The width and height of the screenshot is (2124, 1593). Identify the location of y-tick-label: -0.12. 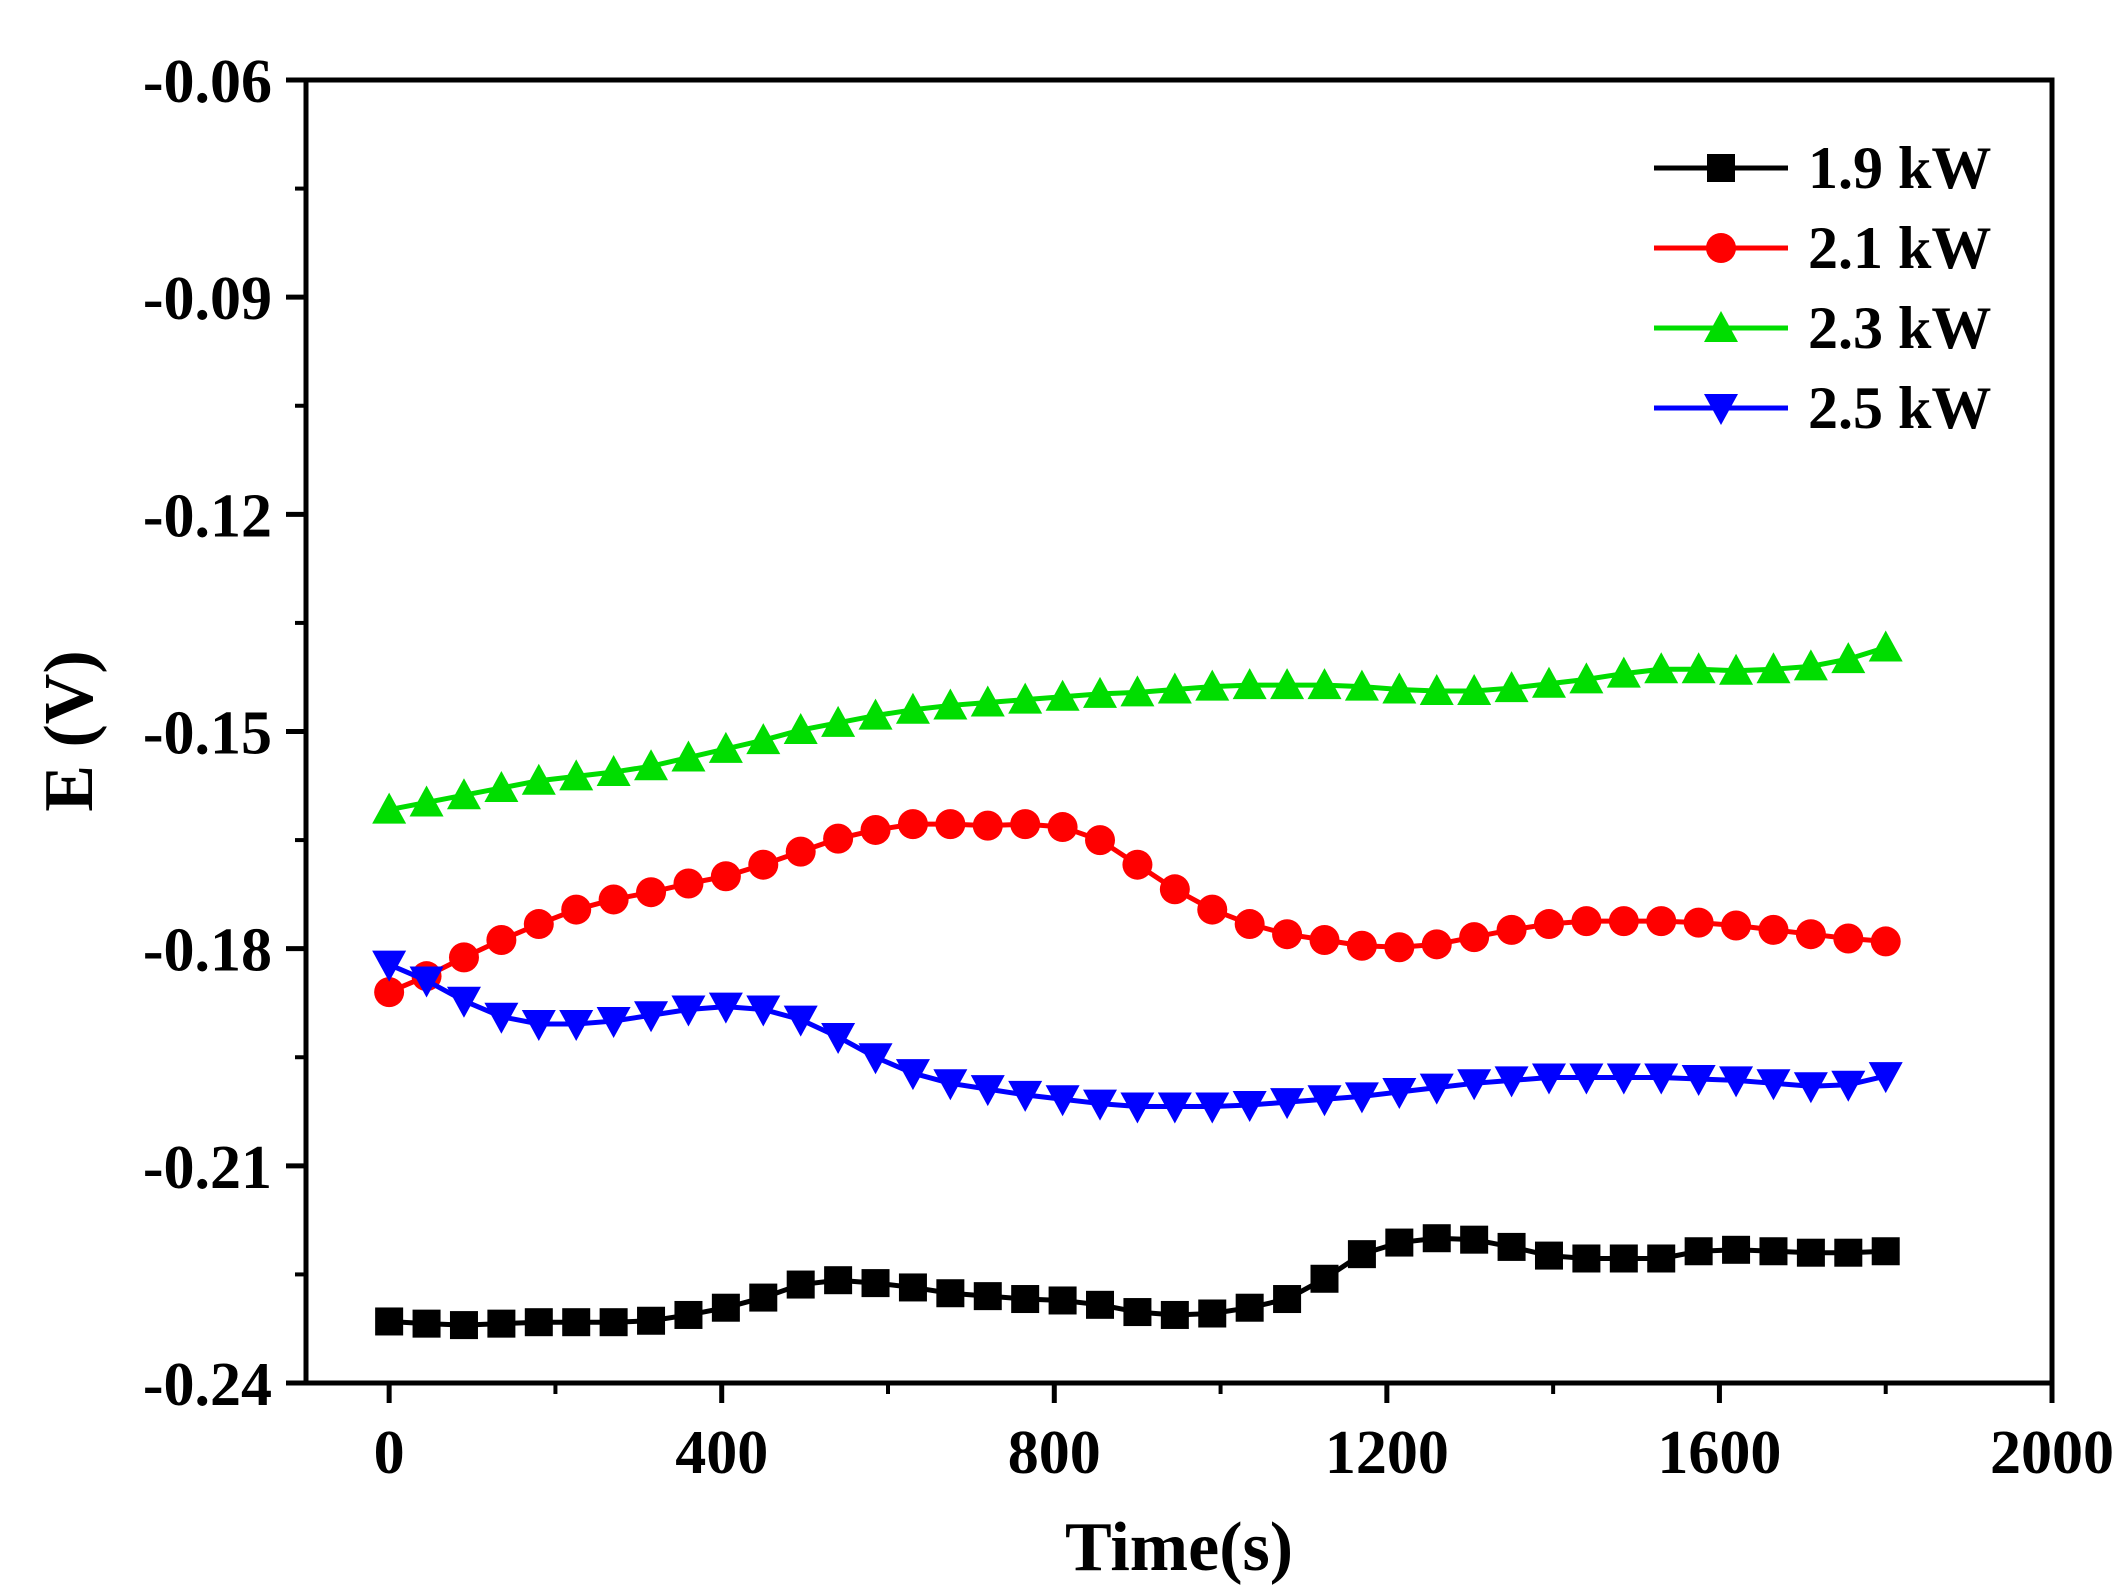
(207, 516).